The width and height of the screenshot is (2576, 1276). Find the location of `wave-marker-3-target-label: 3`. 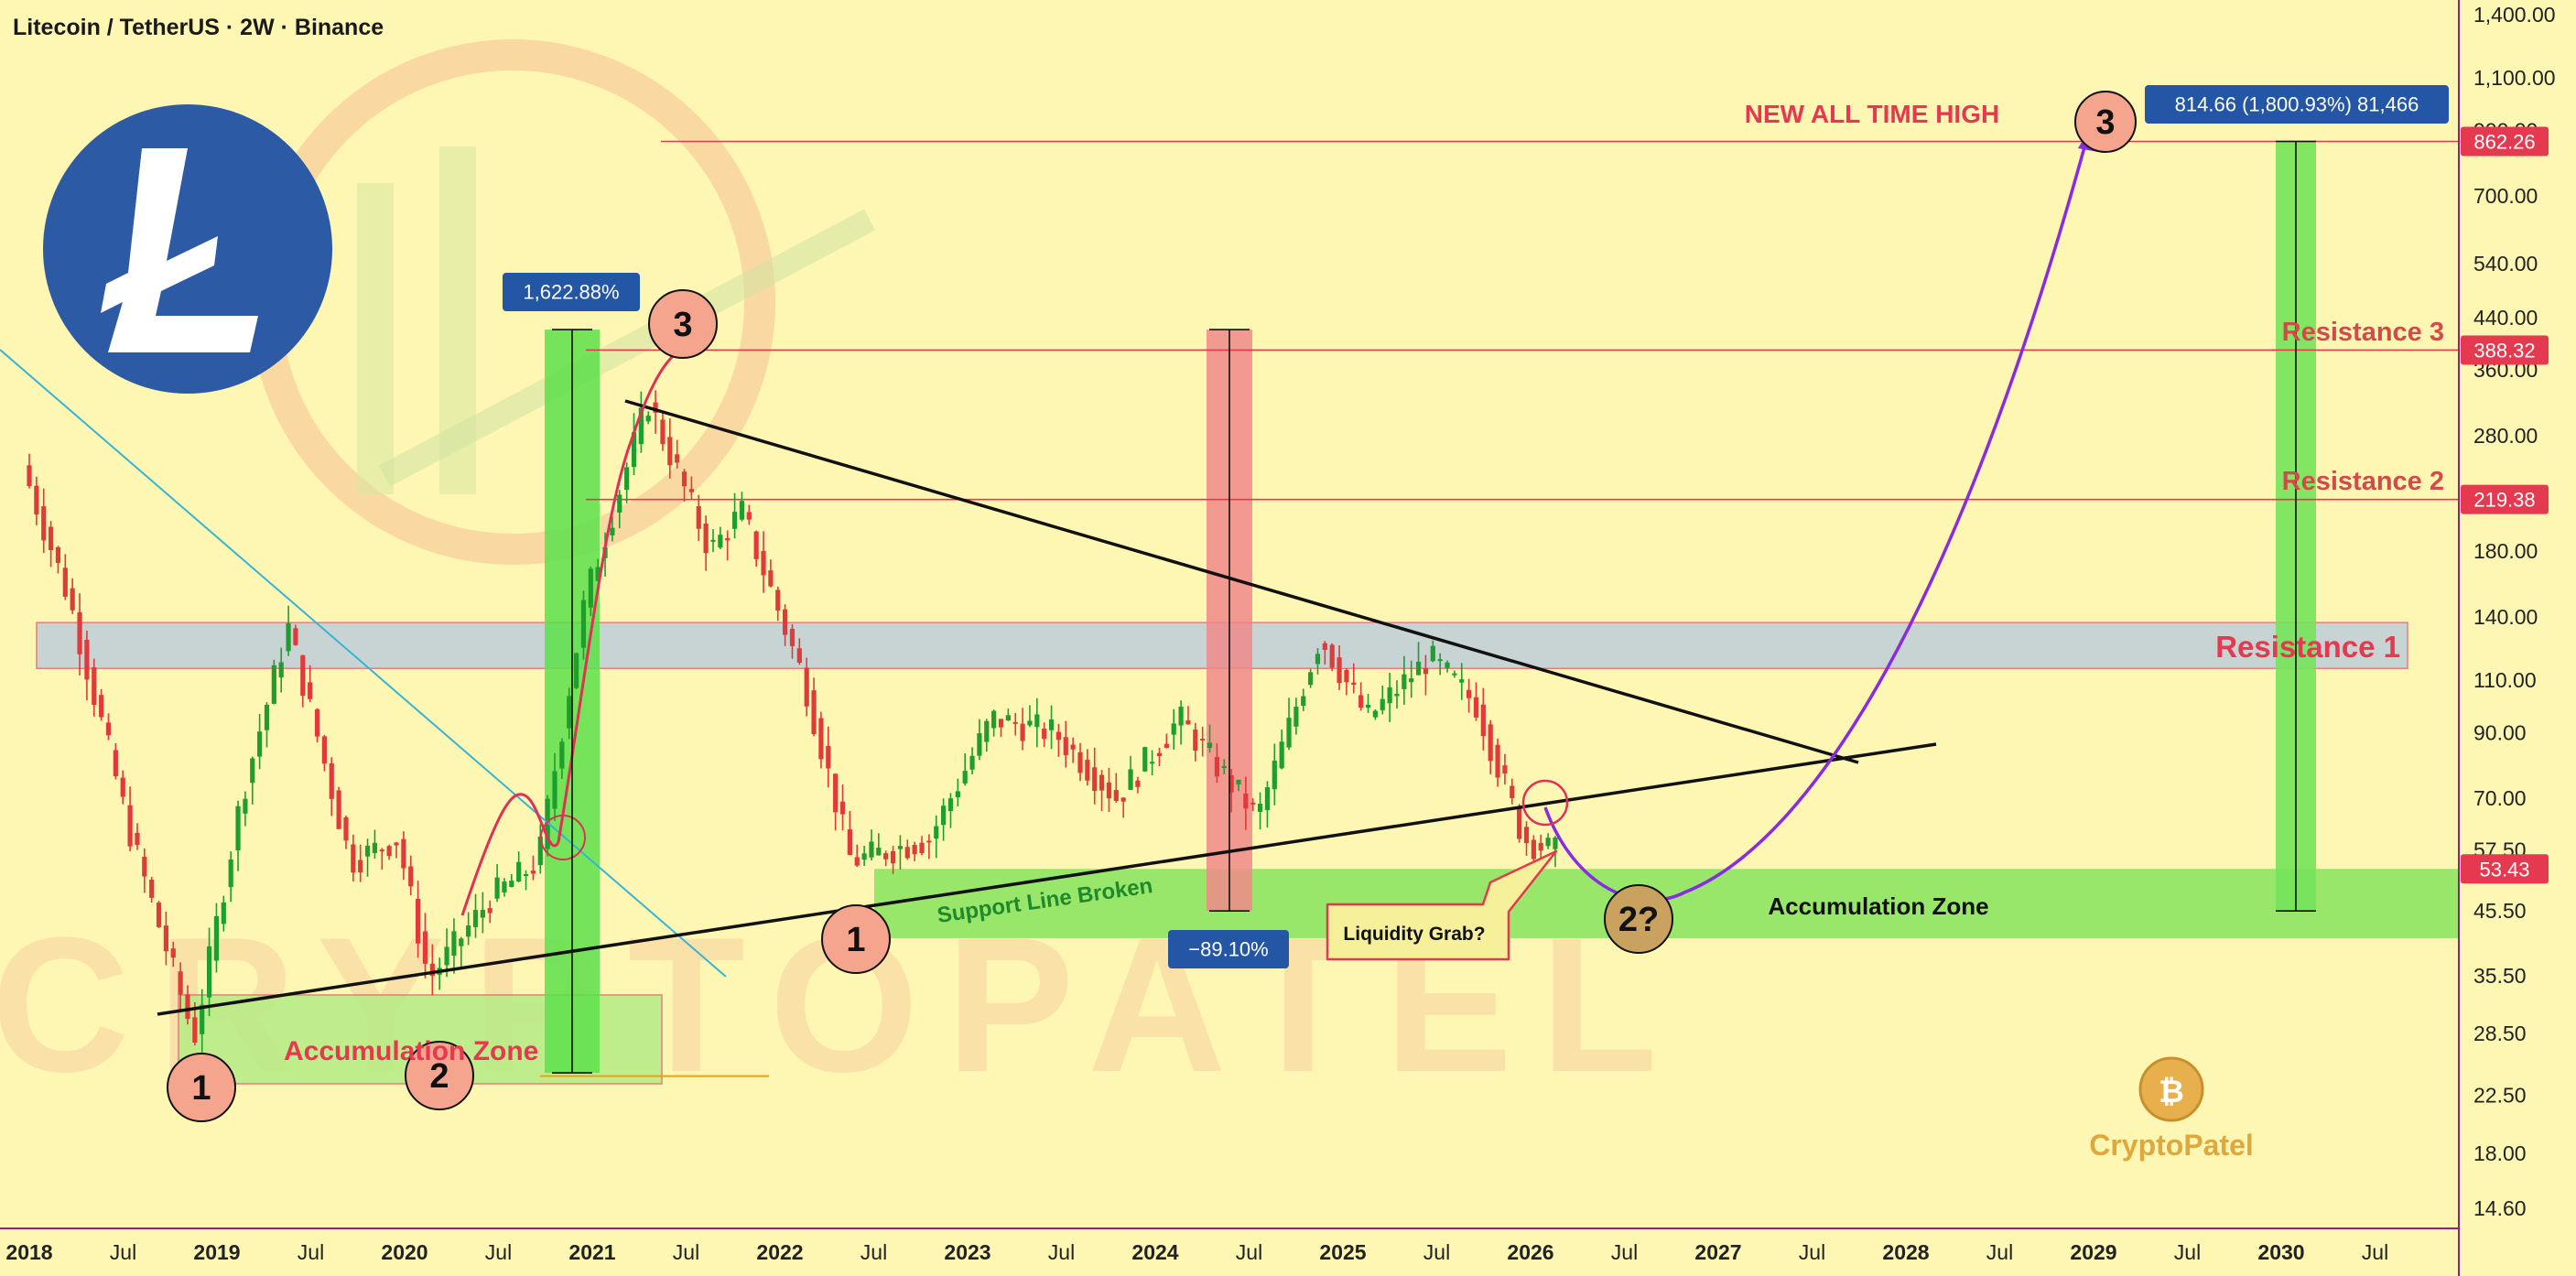

wave-marker-3-target-label: 3 is located at coordinates (2105, 123).